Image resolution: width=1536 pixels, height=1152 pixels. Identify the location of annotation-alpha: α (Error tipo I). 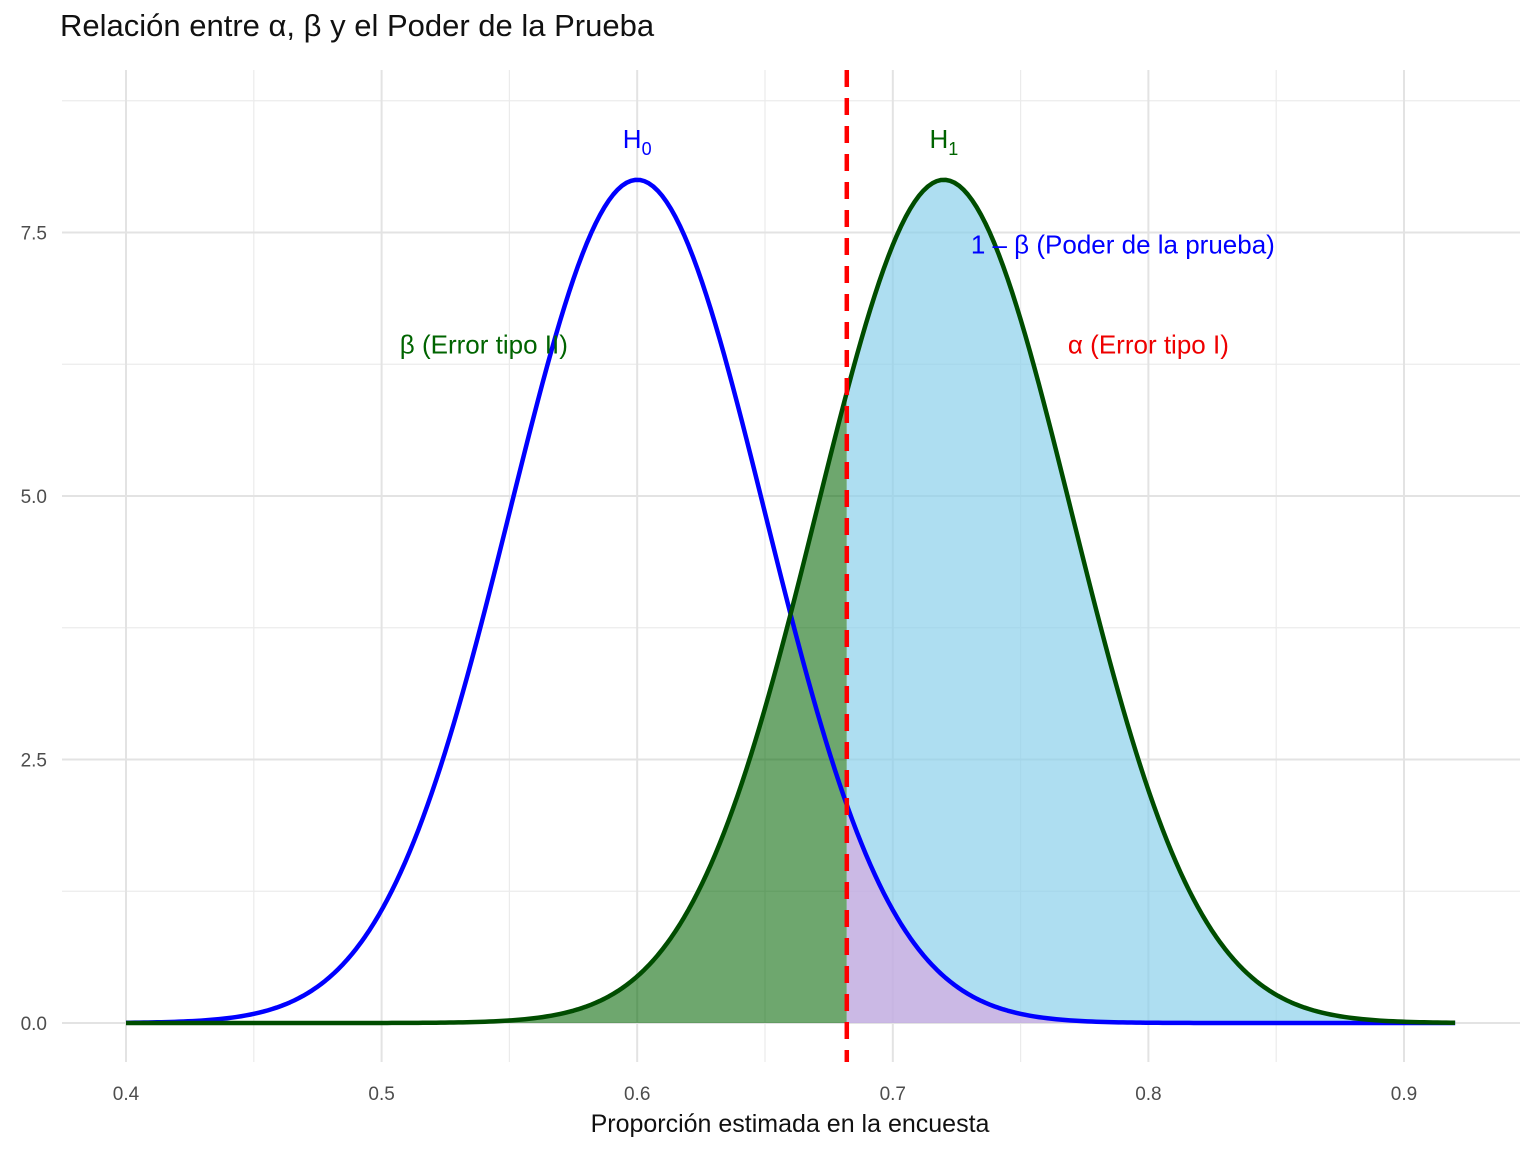
(1148, 345).